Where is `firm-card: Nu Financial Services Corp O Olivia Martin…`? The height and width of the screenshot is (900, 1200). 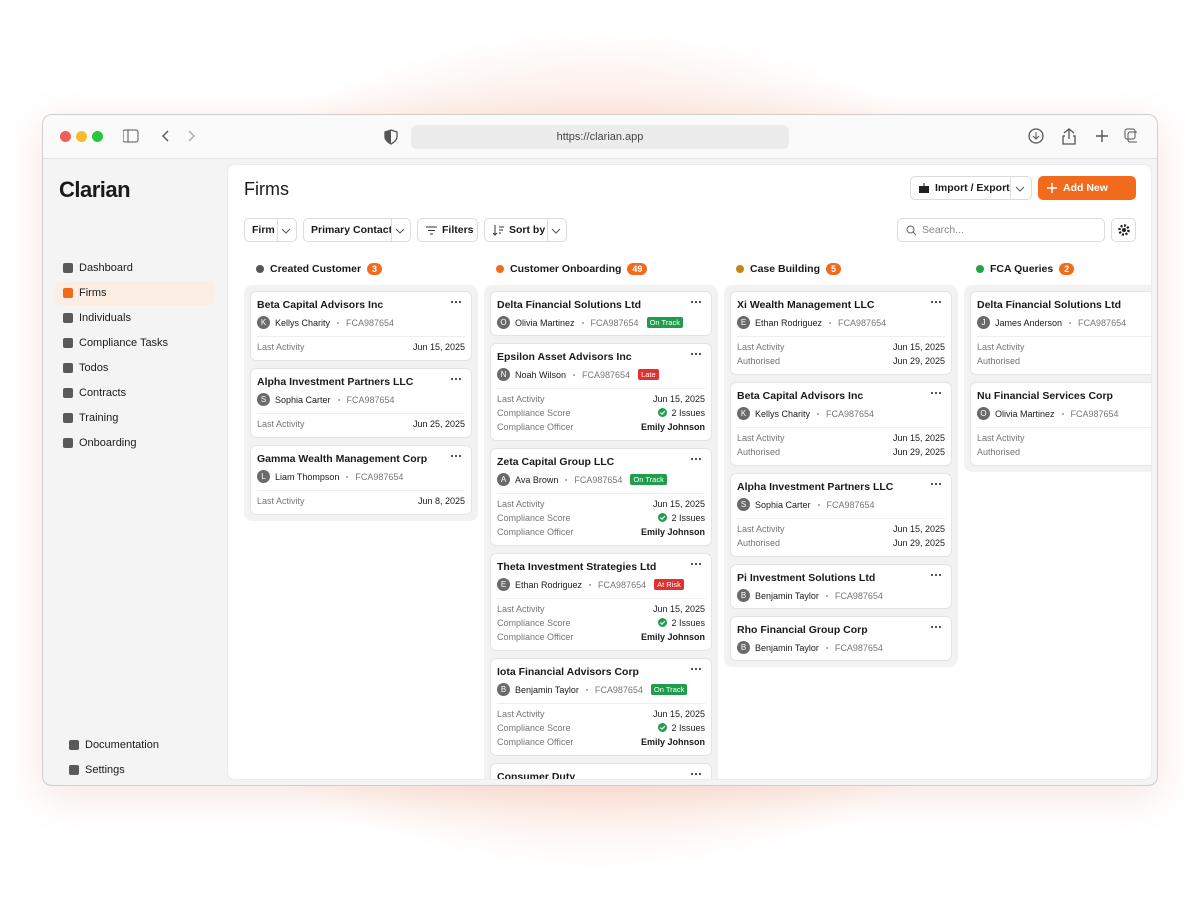 firm-card: Nu Financial Services Corp O Olivia Martin… is located at coordinates (1060, 424).